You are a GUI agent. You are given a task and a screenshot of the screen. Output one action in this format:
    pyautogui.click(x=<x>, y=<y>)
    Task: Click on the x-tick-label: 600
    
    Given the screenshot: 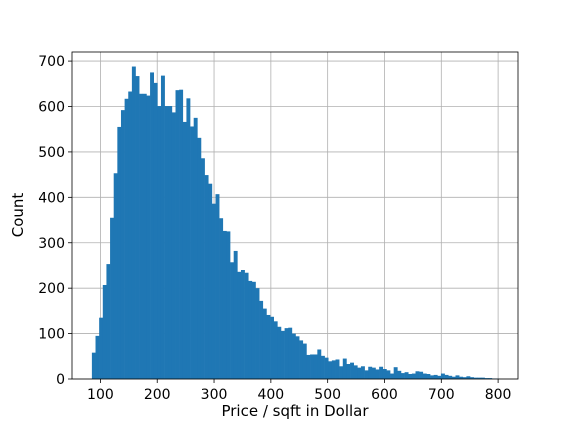 What is the action you would take?
    pyautogui.click(x=384, y=395)
    